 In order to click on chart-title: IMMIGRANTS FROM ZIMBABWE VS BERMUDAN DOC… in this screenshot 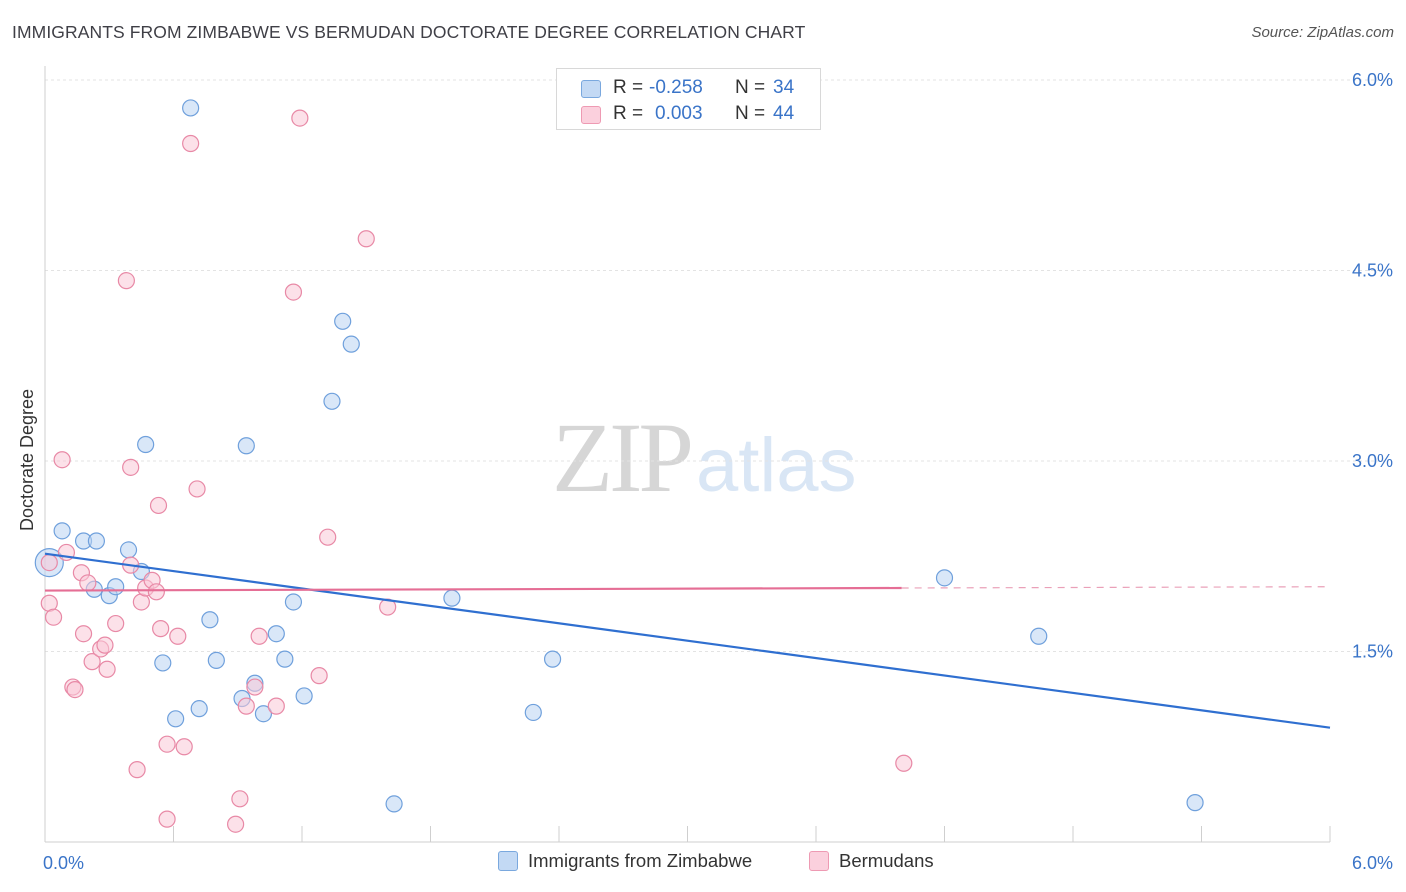, I will do `click(409, 32)`.